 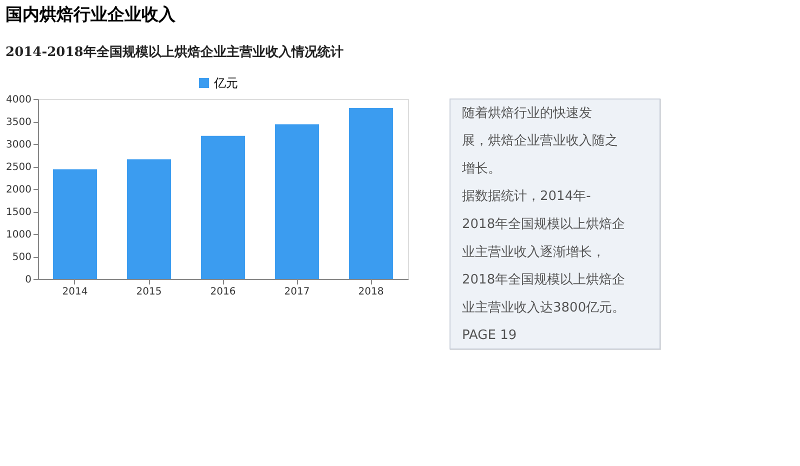 I want to click on y-tick-label: 2500, so click(x=19, y=167).